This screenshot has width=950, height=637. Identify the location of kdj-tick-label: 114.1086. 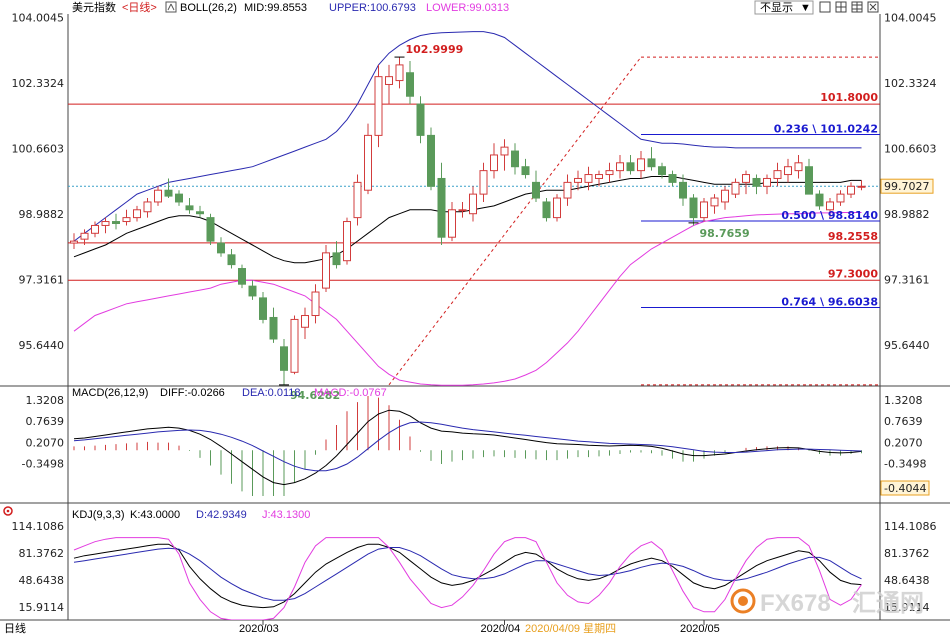
(910, 526).